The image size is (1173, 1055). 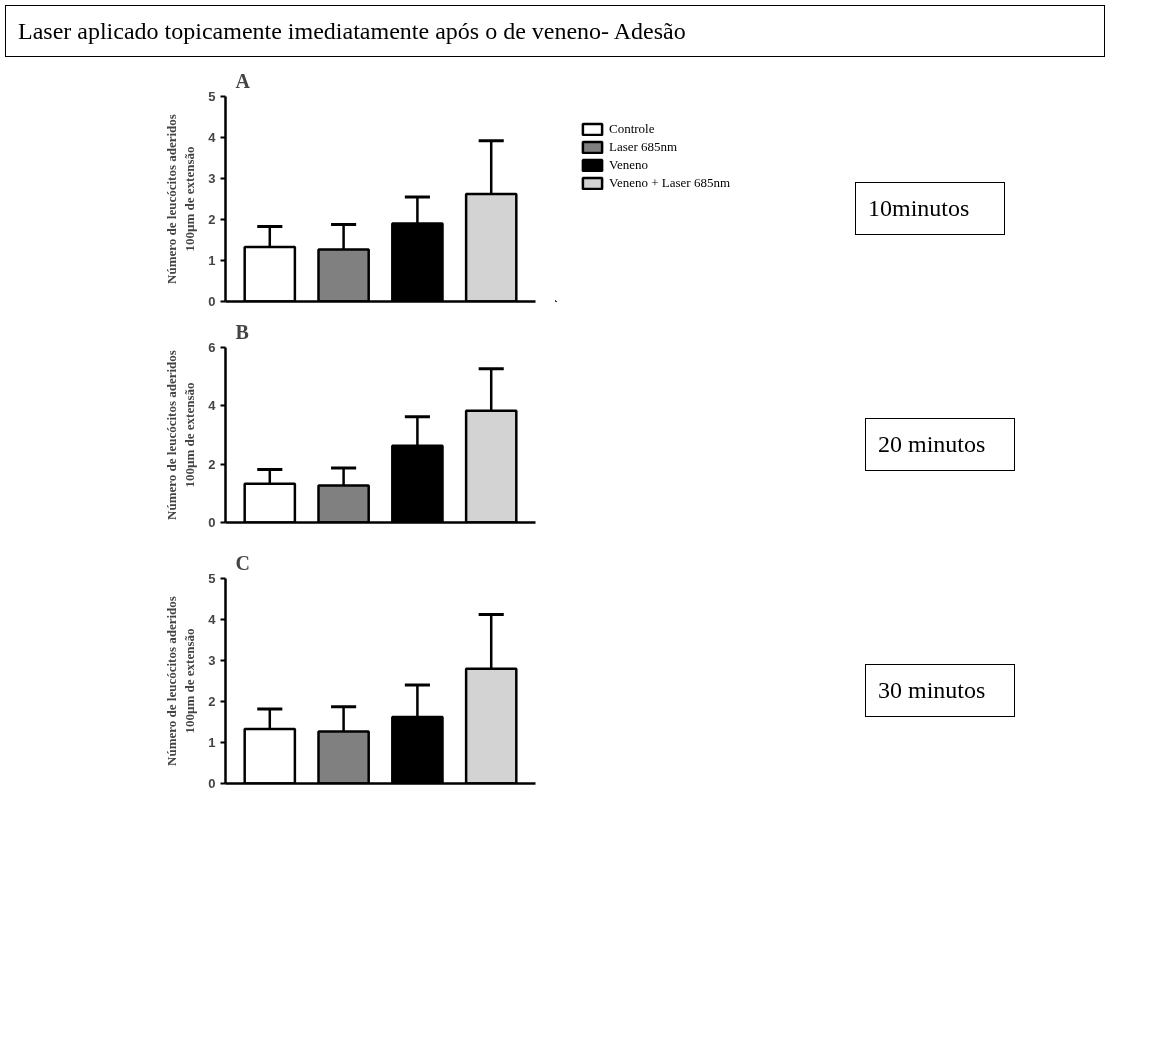 I want to click on chart-title: B, so click(x=242, y=331).